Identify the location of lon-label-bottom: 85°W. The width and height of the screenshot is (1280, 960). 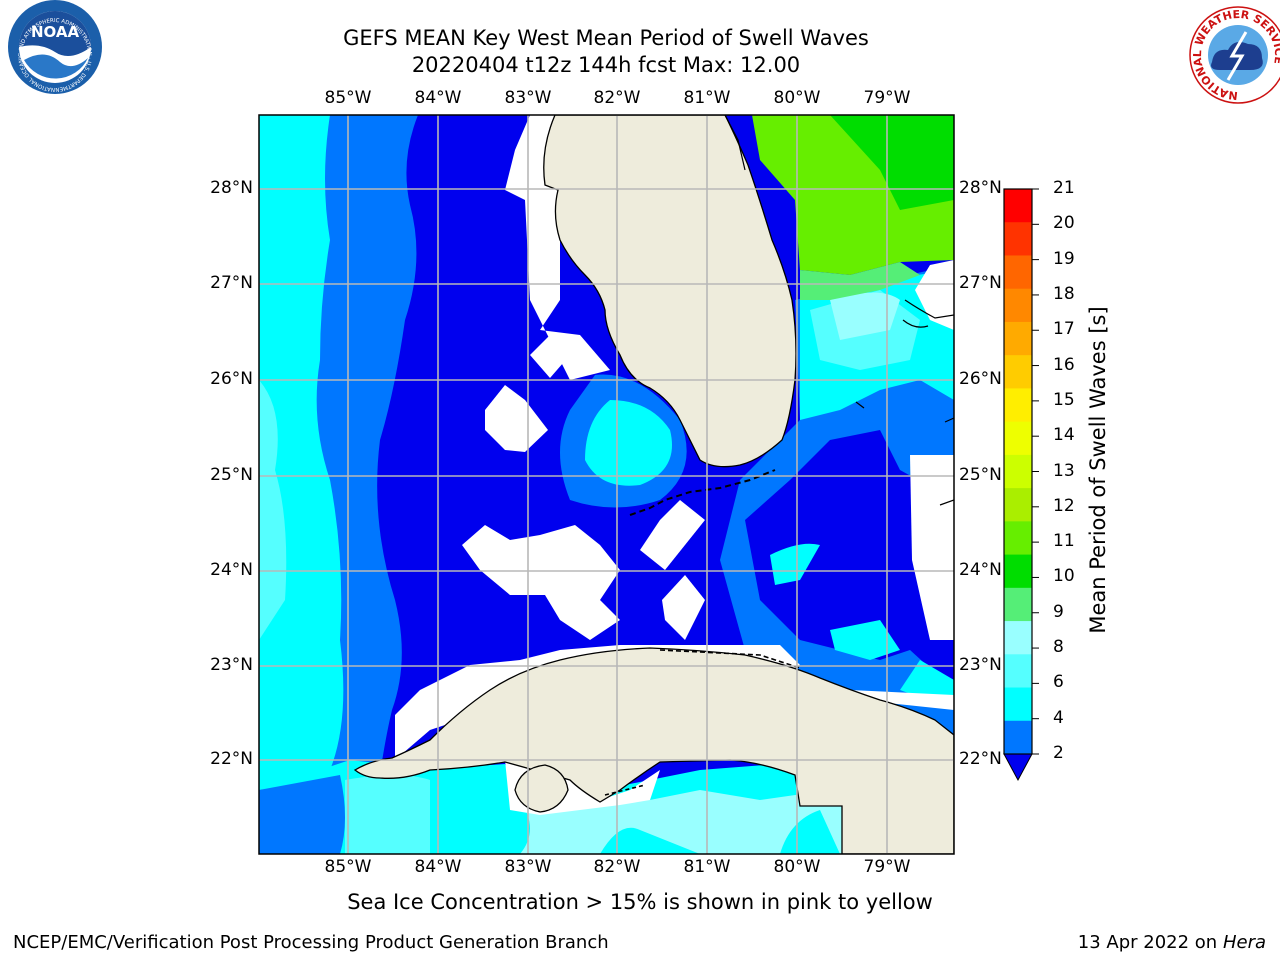
(348, 867).